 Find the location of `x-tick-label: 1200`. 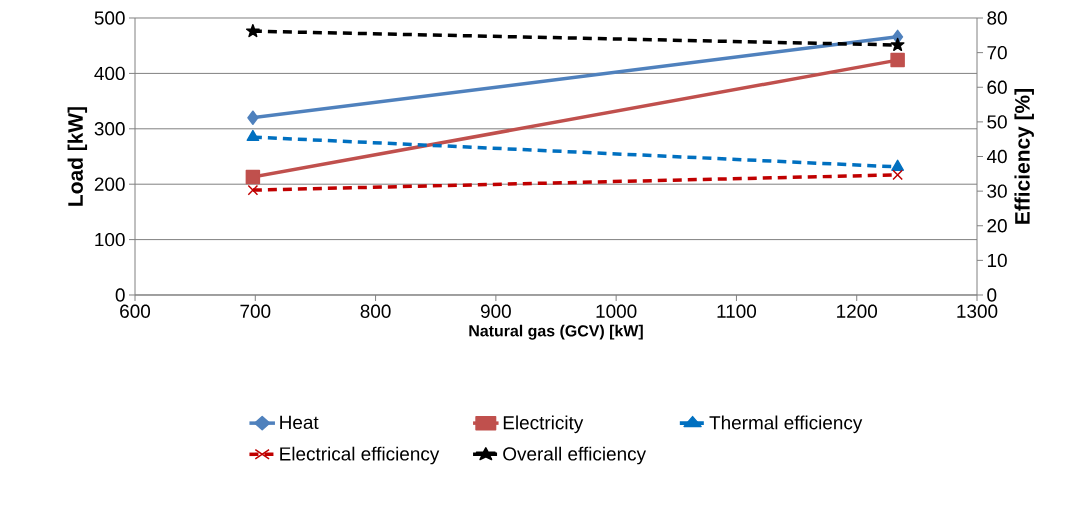

x-tick-label: 1200 is located at coordinates (857, 311).